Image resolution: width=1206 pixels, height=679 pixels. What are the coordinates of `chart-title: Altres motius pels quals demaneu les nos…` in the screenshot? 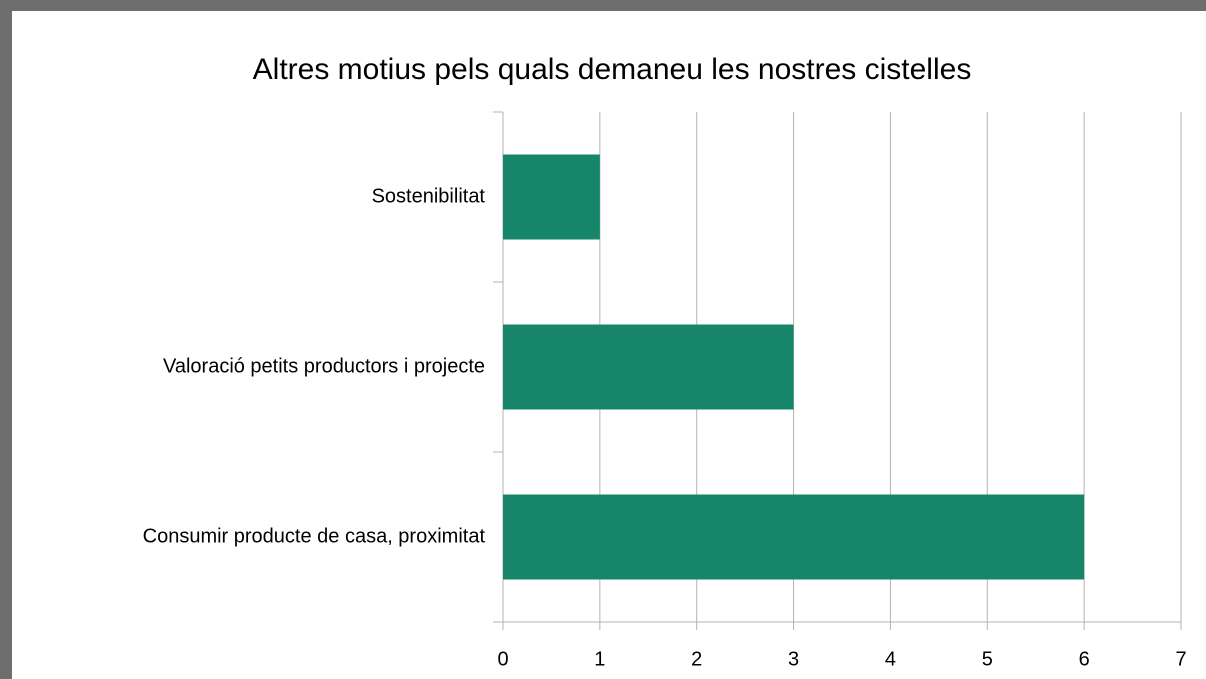 It's located at (612, 69).